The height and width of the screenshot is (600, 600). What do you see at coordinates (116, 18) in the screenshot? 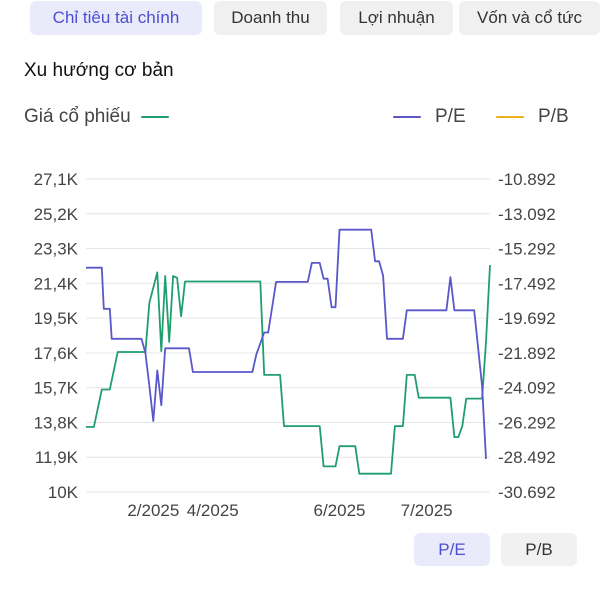
I see `tab-financial-indicators: Chỉ tiêu tài chính` at bounding box center [116, 18].